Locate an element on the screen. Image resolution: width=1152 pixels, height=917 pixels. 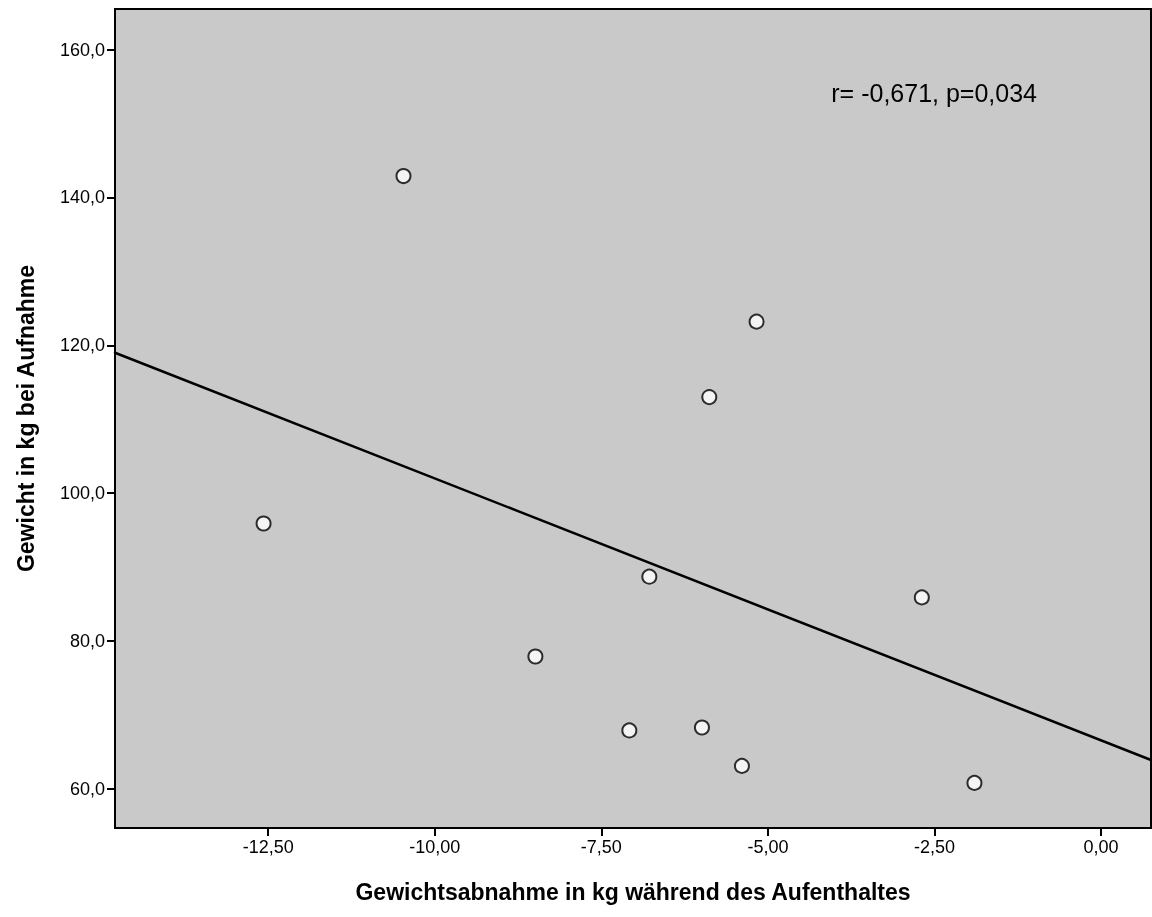
annotation: r= -0,671, p=0,034 is located at coordinates (934, 92).